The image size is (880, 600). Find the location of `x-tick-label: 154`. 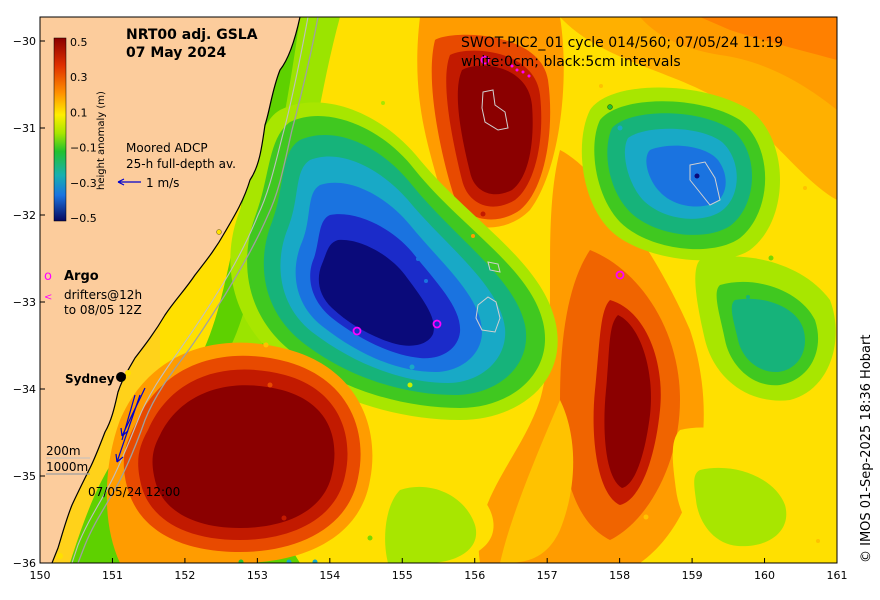

x-tick-label: 154 is located at coordinates (329, 575).